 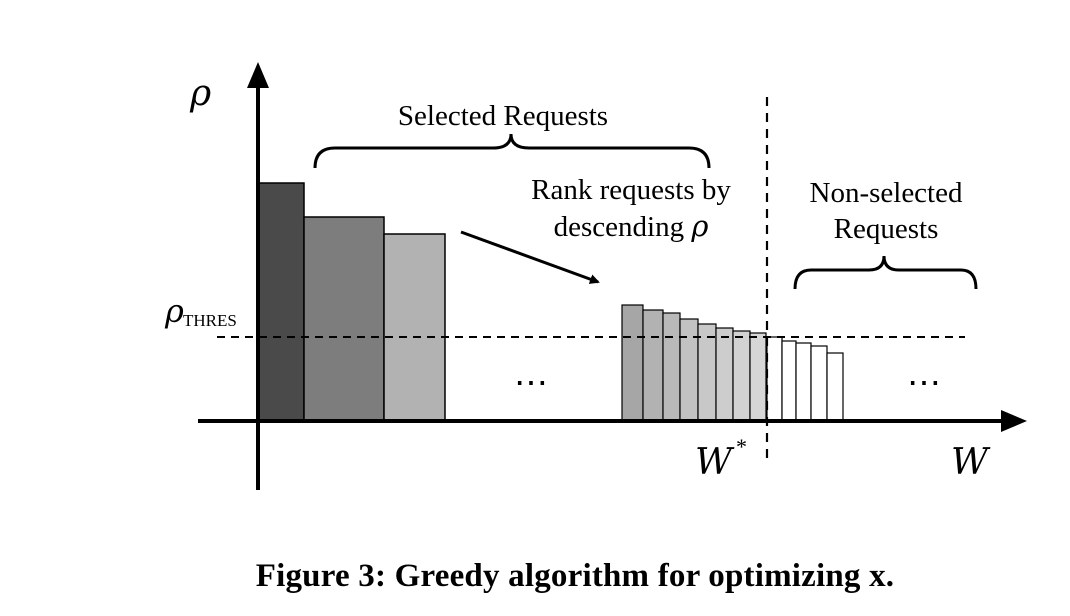 What do you see at coordinates (886, 229) in the screenshot?
I see `non-selected-label-line2: Requests` at bounding box center [886, 229].